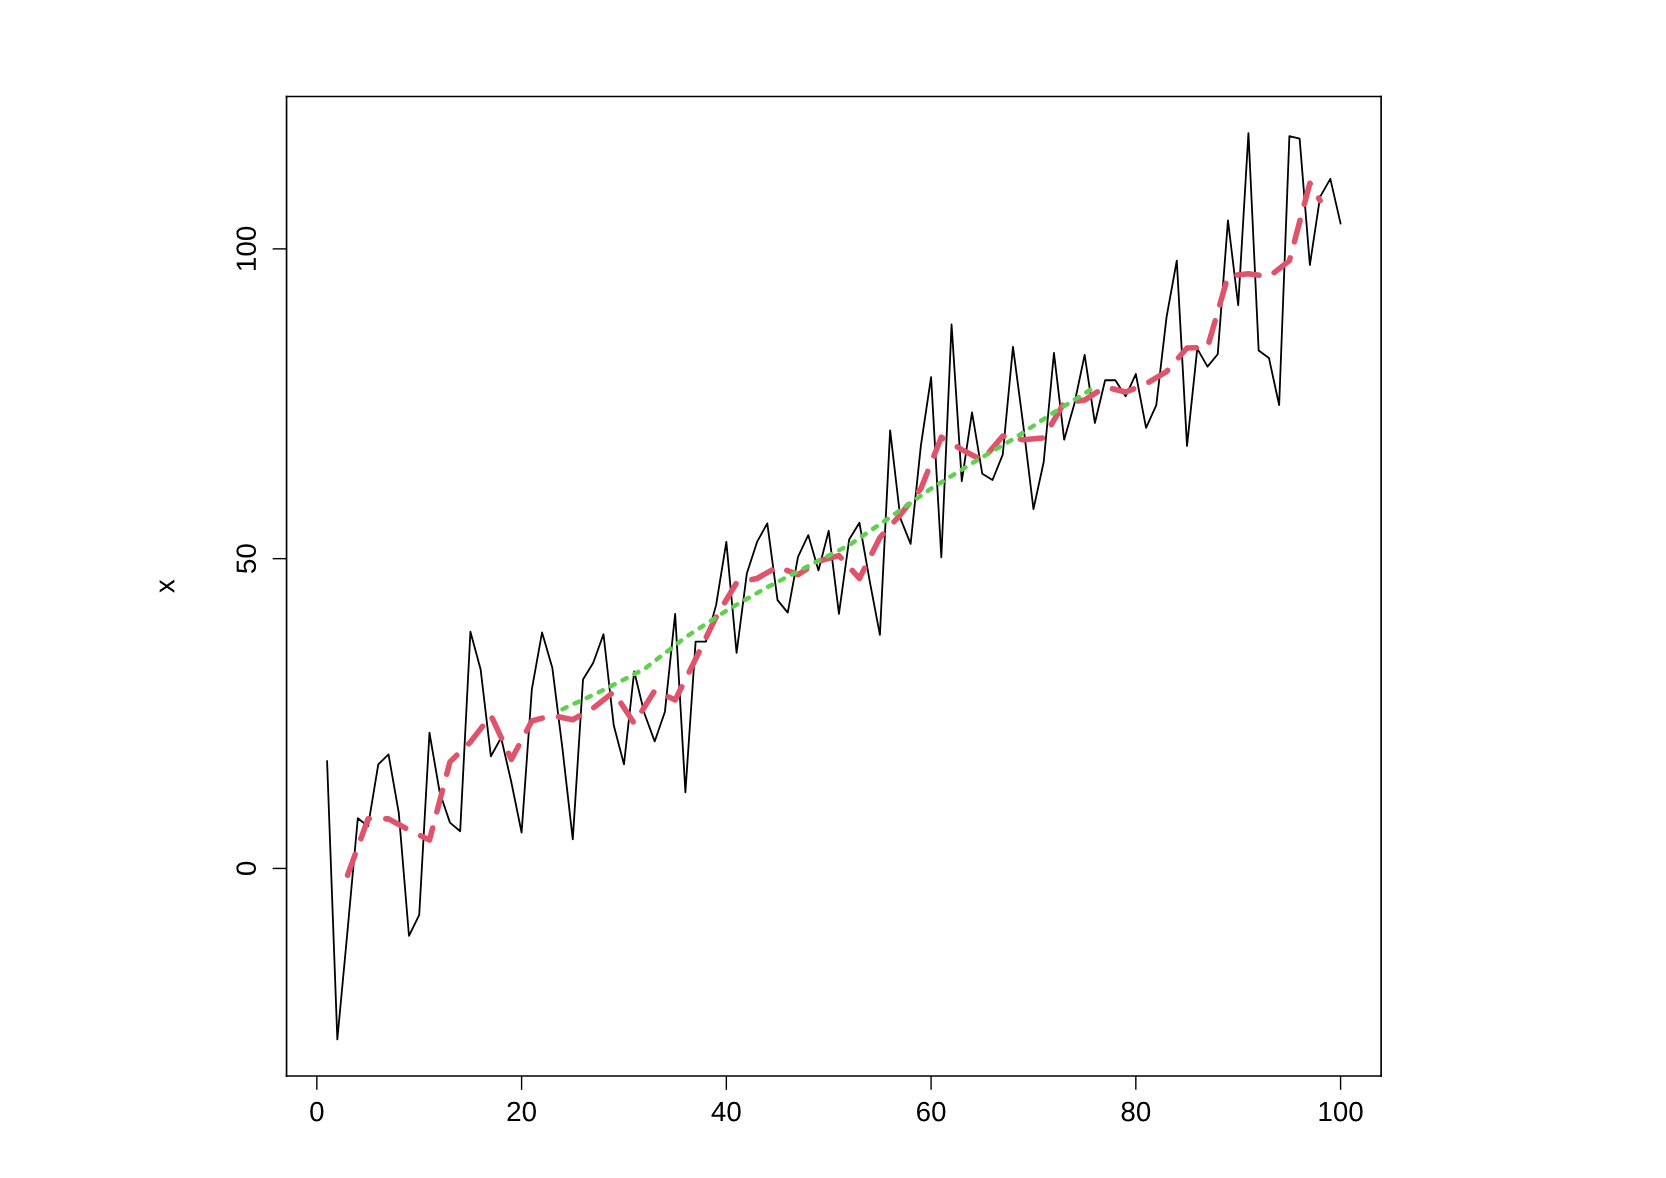 The height and width of the screenshot is (1178, 1666). I want to click on x-tick-label: 0, so click(317, 1111).